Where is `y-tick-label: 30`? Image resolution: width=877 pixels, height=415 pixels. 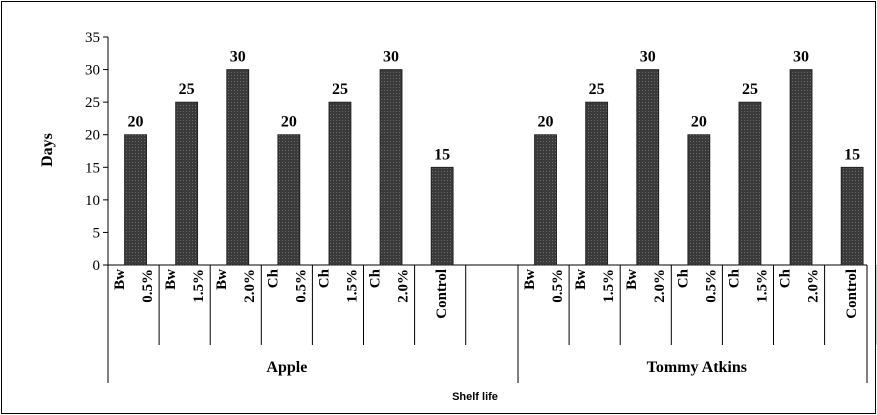
y-tick-label: 30 is located at coordinates (92, 71).